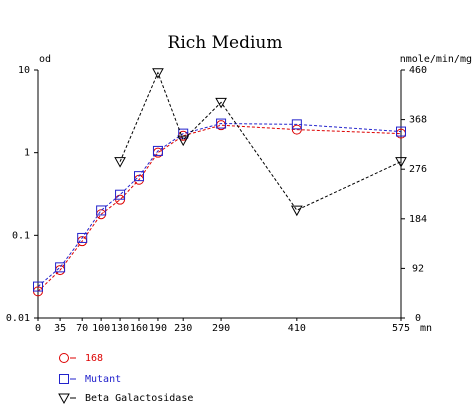 This screenshot has width=472, height=405. I want to click on x-tick-label: 290, so click(221, 328).